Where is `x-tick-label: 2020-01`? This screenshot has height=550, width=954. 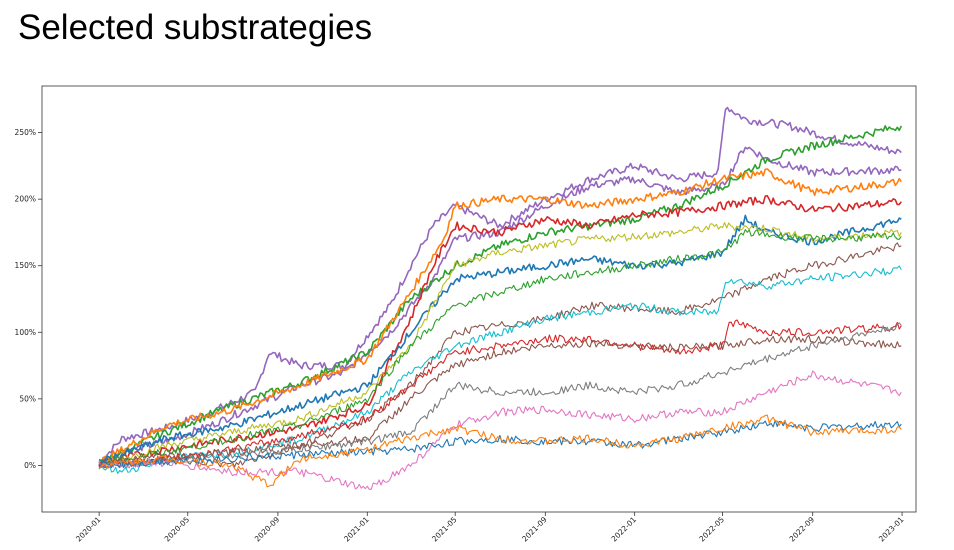 x-tick-label: 2020-01 is located at coordinates (88, 529).